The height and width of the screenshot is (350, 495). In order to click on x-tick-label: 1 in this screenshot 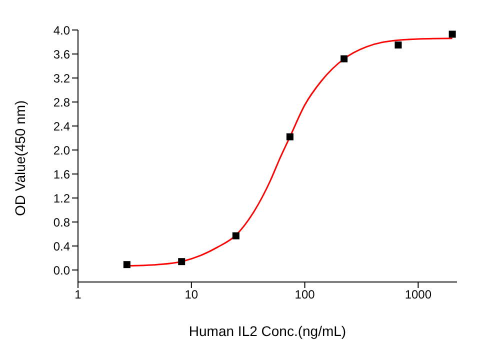, I will do `click(78, 295)`.